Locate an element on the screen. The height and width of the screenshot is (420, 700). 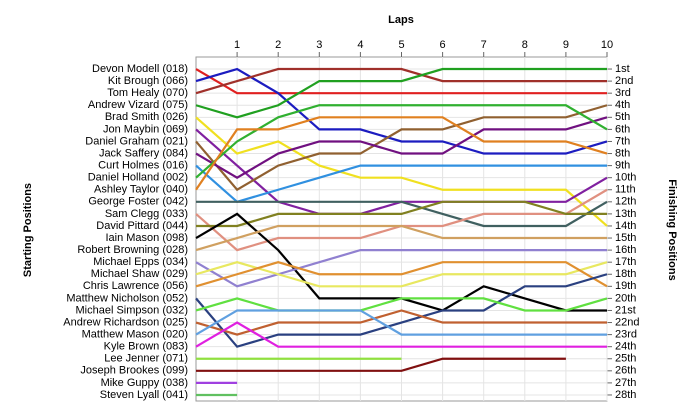
x-tick-label: 7 is located at coordinates (484, 45).